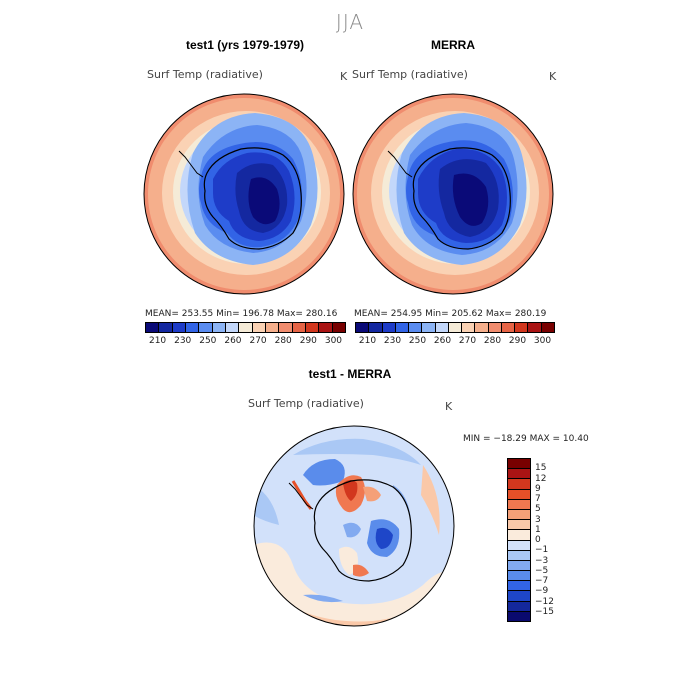 The height and width of the screenshot is (700, 700). What do you see at coordinates (538, 499) in the screenshot?
I see `colorbar-tick-label: 7` at bounding box center [538, 499].